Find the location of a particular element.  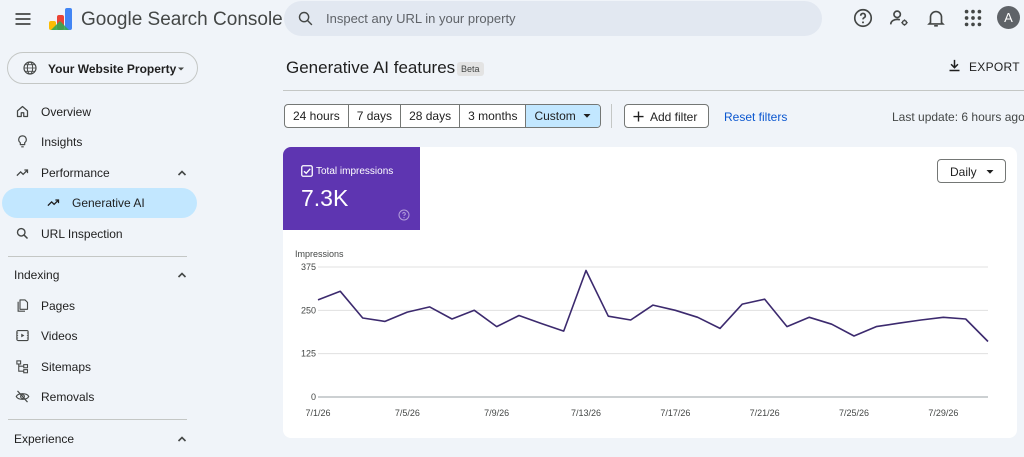

home-icon is located at coordinates (22, 111).